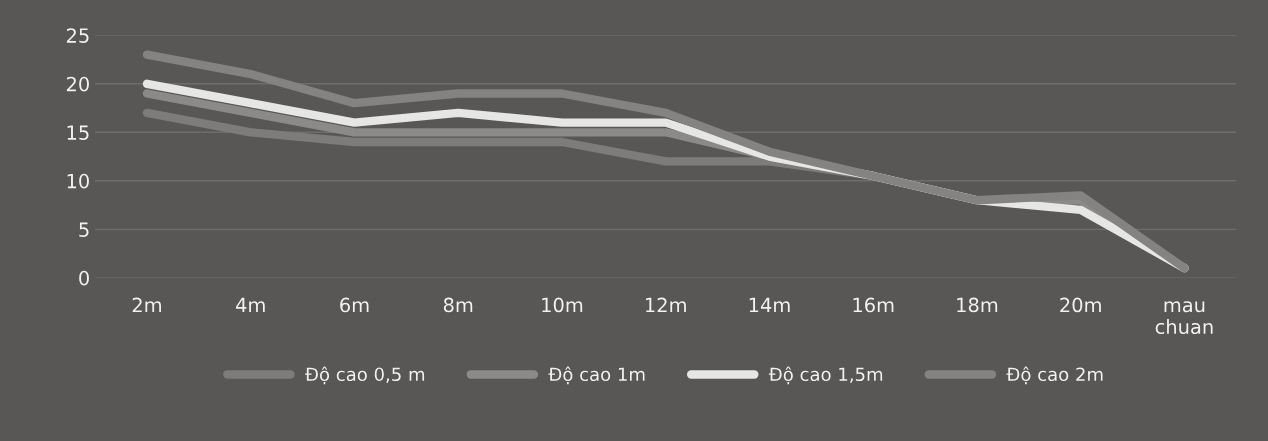  Describe the element at coordinates (84, 229) in the screenshot. I see `y-tick-label: 5` at that location.